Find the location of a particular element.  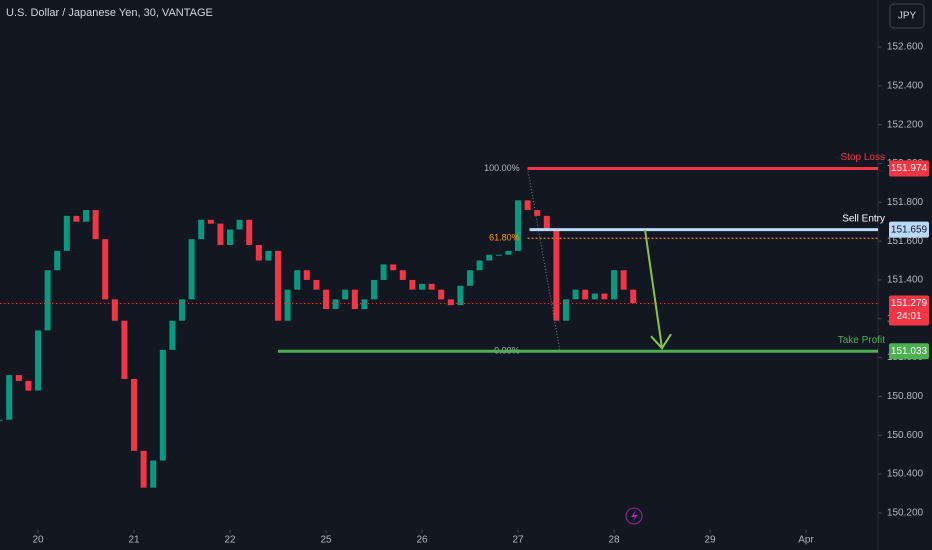

event-icon-bolt is located at coordinates (634, 516).